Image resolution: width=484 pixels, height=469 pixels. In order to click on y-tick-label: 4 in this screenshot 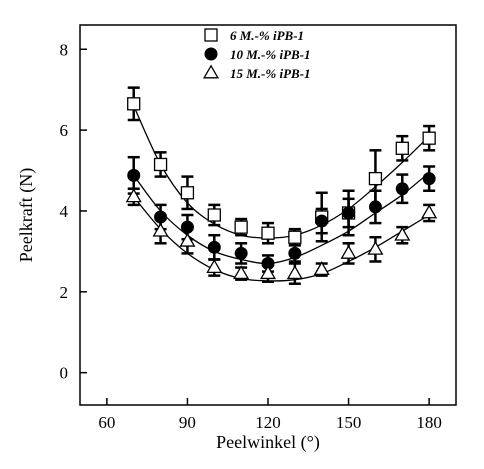, I will do `click(64, 211)`.